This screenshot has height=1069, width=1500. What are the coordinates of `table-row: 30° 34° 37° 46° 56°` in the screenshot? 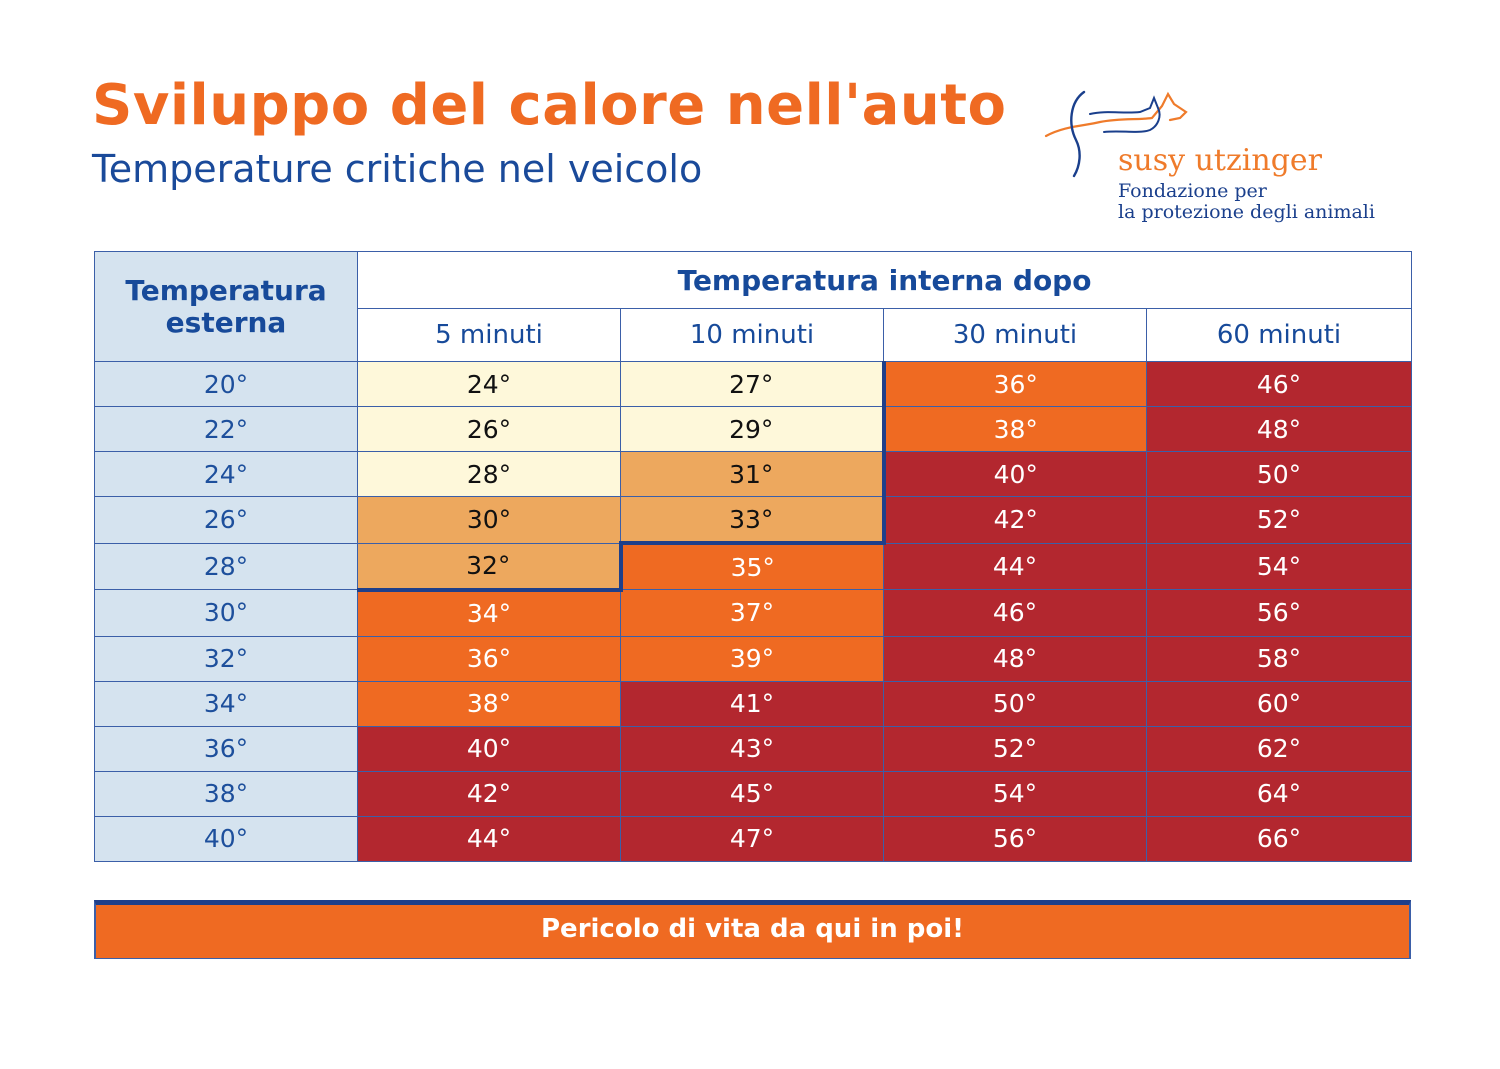 It's located at (753, 613).